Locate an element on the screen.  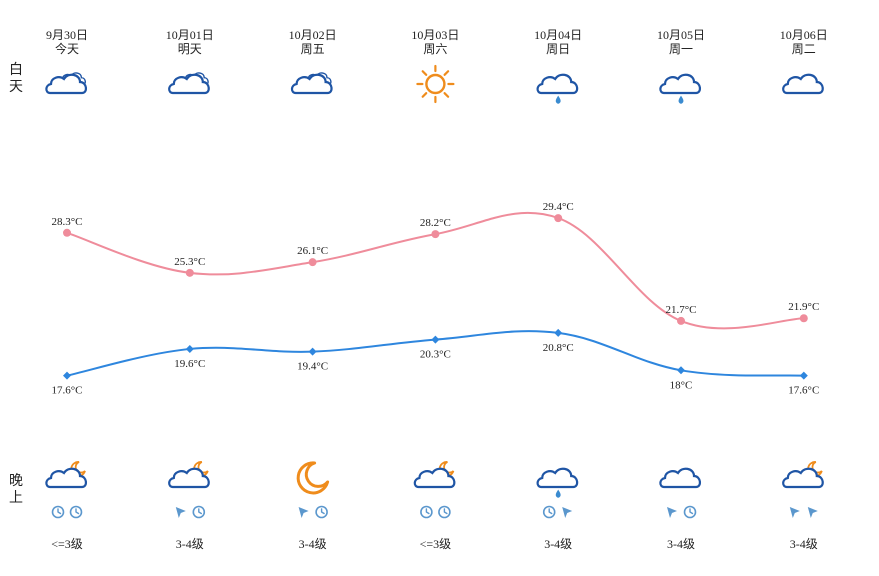
night-label: 晚上 is located at coordinates (16, 490).